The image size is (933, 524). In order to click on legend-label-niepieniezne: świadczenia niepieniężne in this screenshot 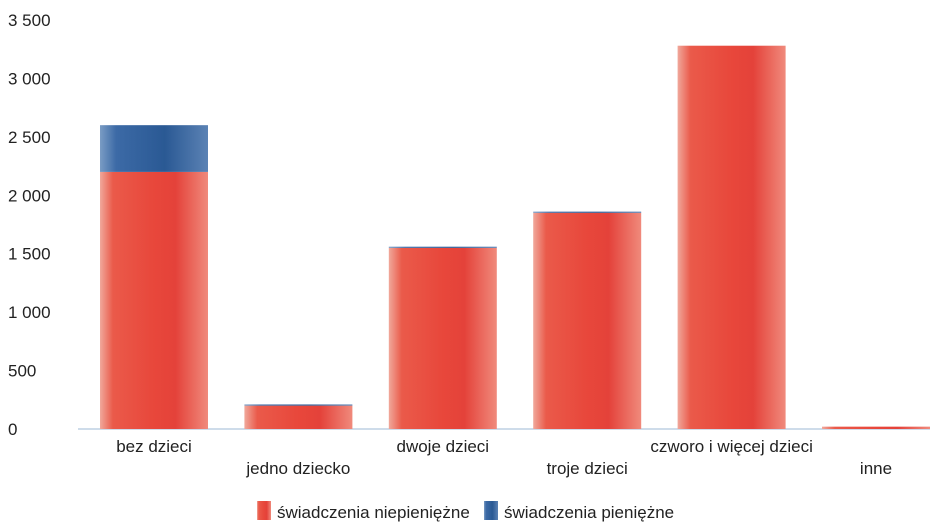, I will do `click(373, 512)`.